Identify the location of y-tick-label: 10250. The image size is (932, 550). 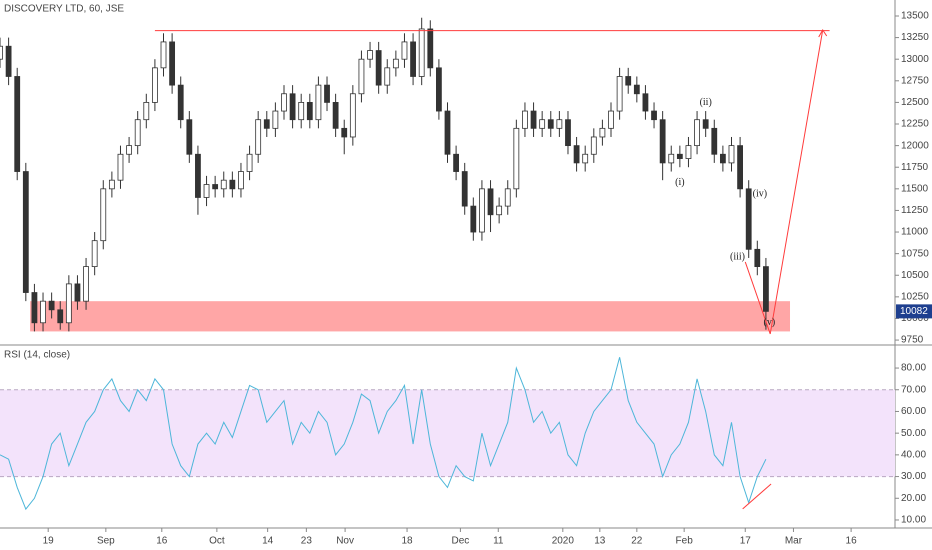
(915, 296).